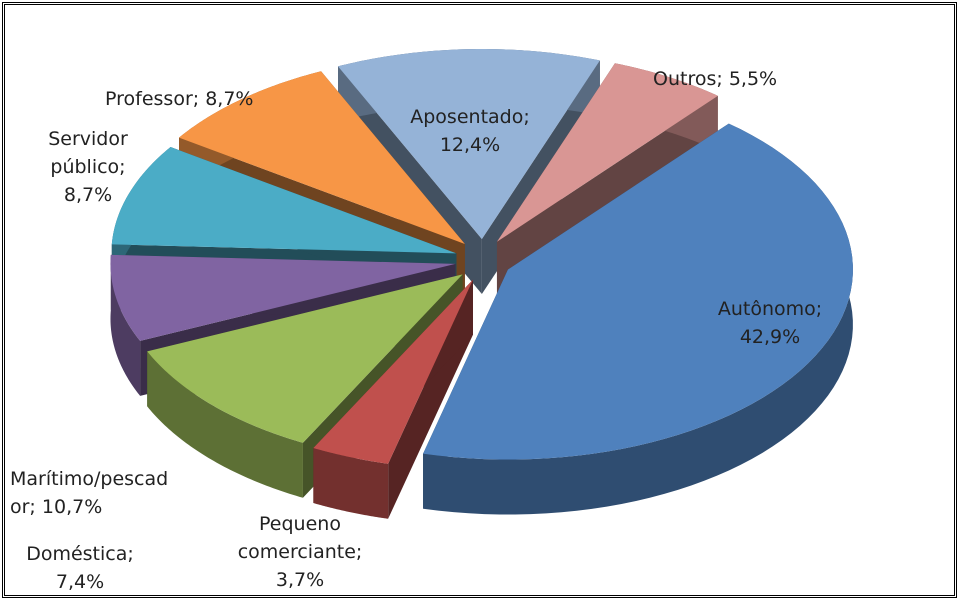  What do you see at coordinates (470, 117) in the screenshot?
I see `category-label: Aposentado;` at bounding box center [470, 117].